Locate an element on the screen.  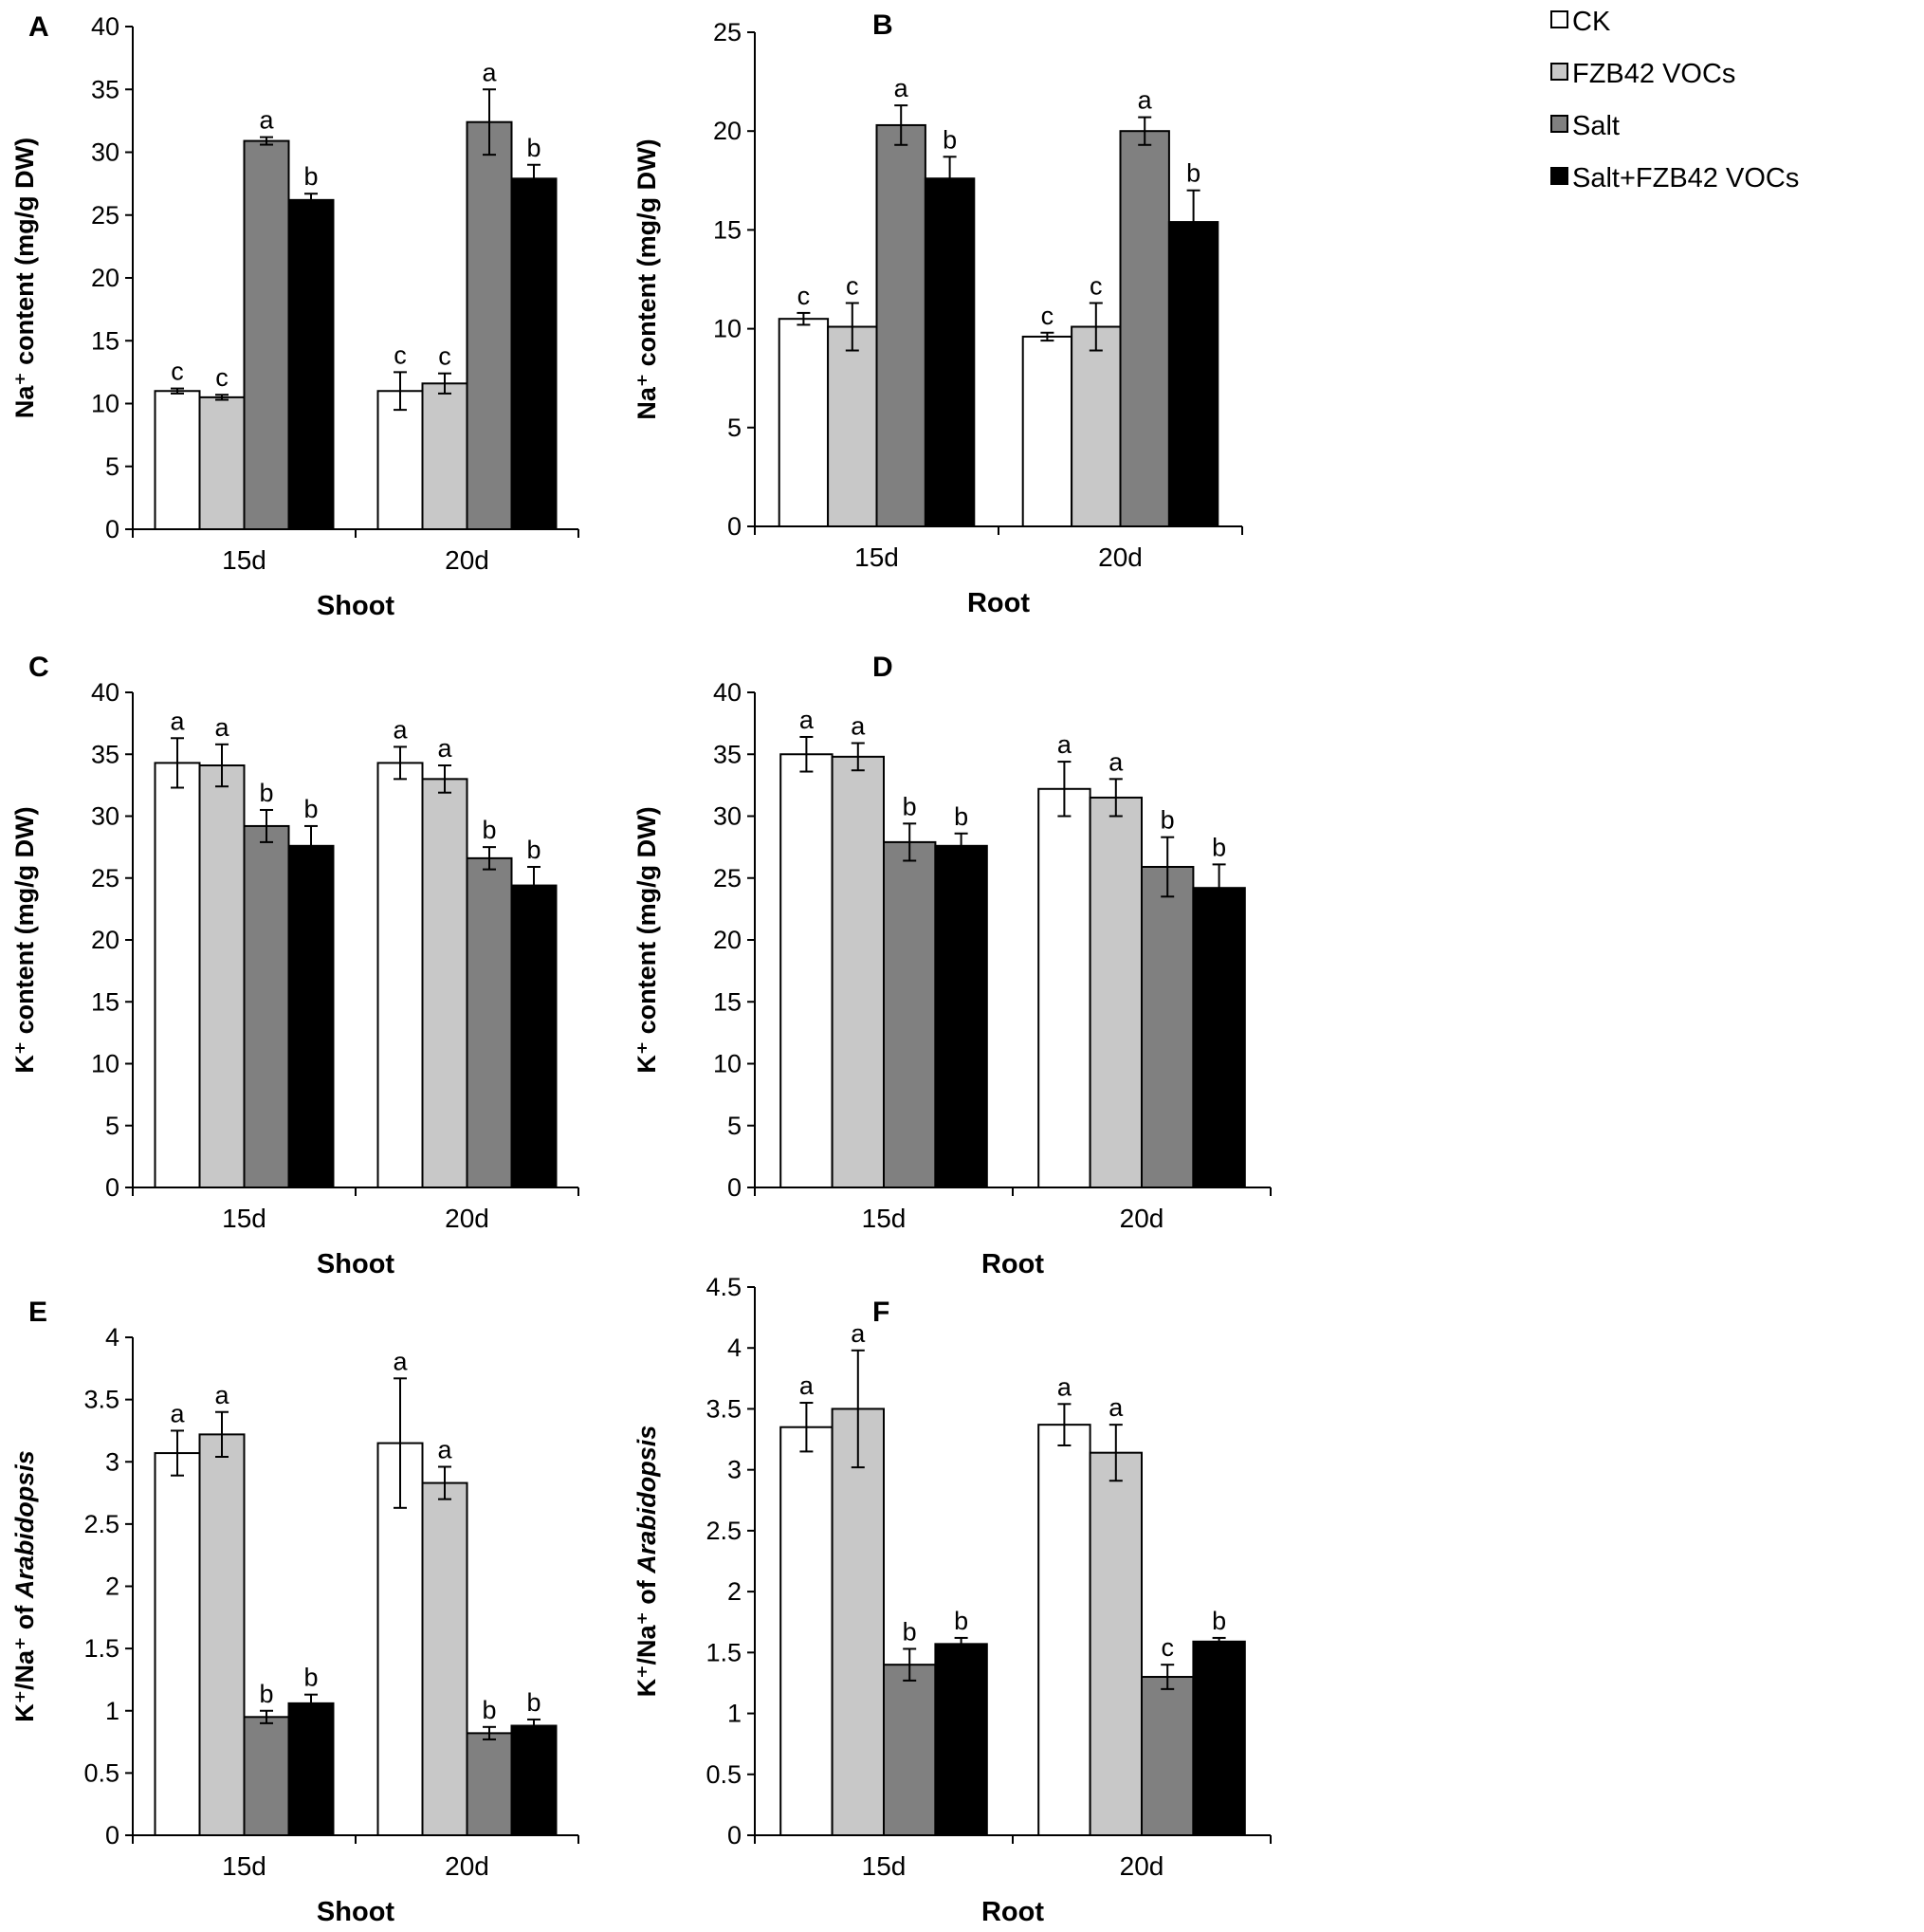
y-tick-label: 30 is located at coordinates (105, 152).